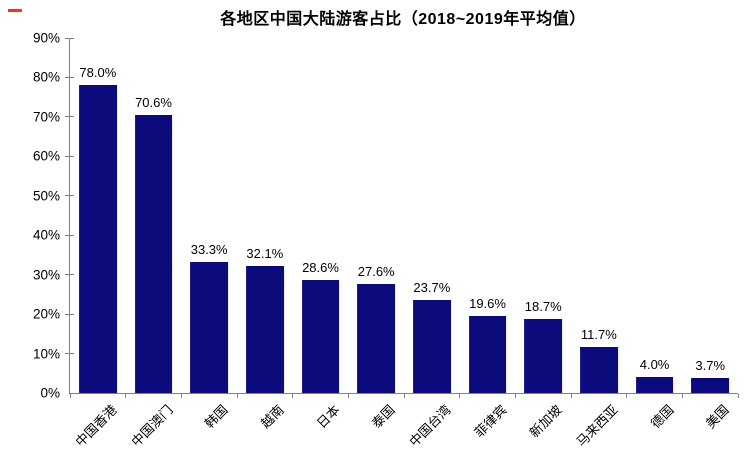  I want to click on bar-value-label: 19.6%, so click(487, 303).